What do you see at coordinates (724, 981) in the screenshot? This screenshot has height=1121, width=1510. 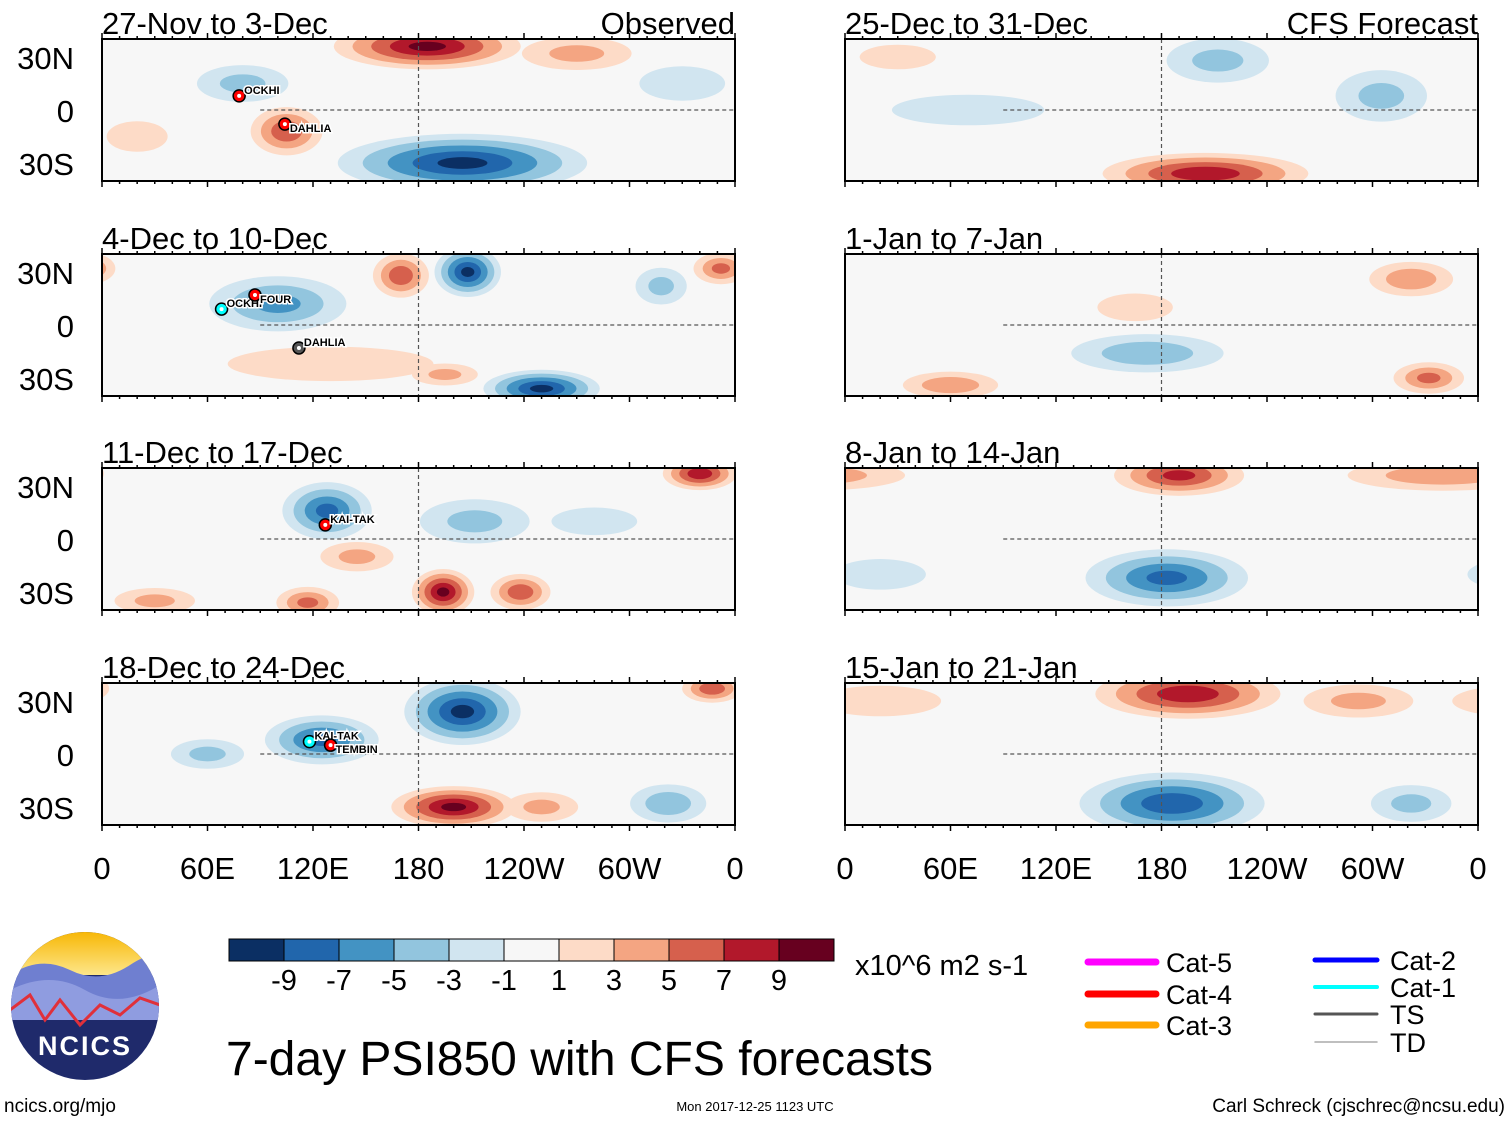 I see `colorbar-tick-label: 7` at bounding box center [724, 981].